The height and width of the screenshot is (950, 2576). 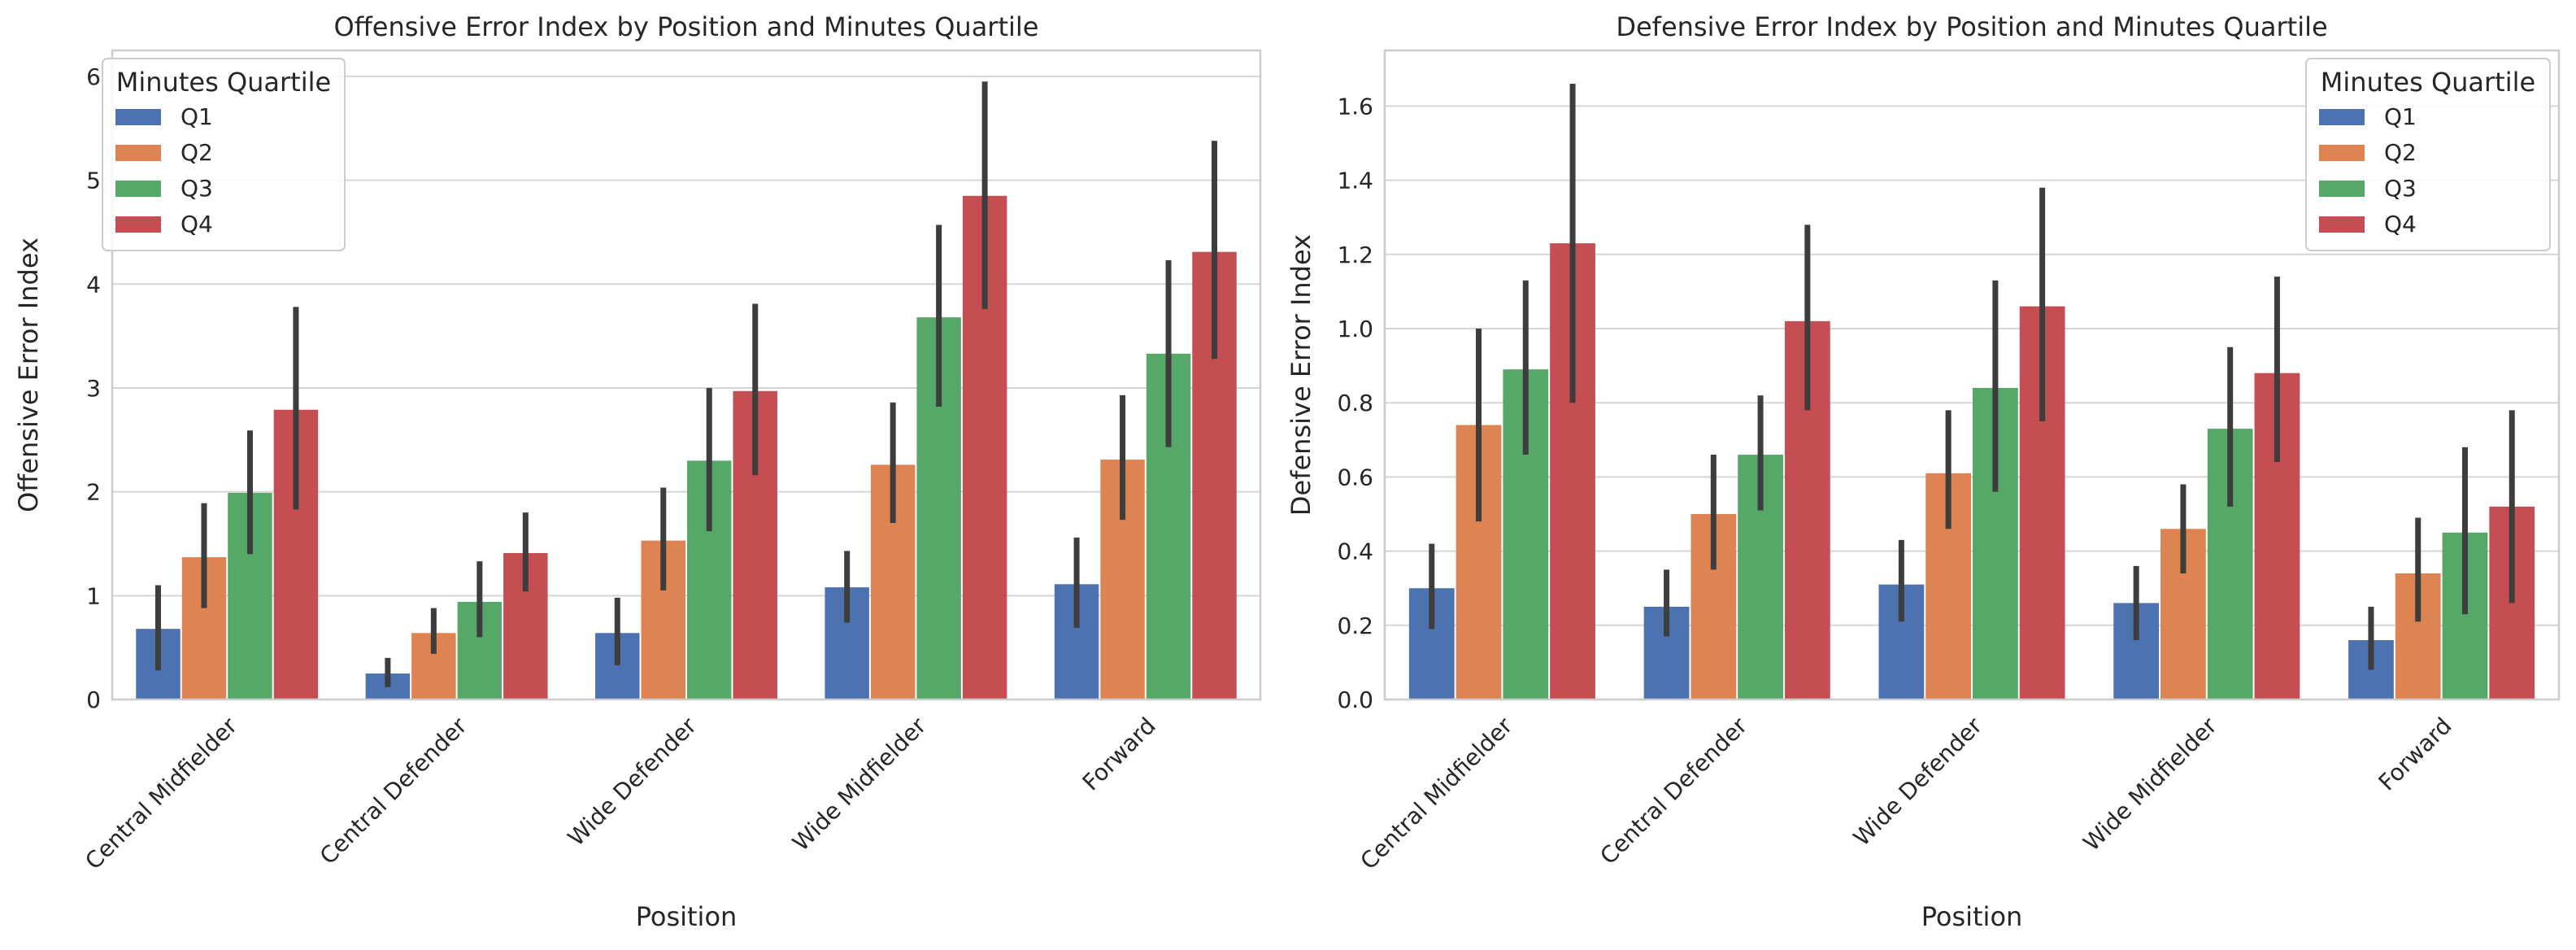 What do you see at coordinates (1355, 625) in the screenshot?
I see `y-tick-label: 0.2` at bounding box center [1355, 625].